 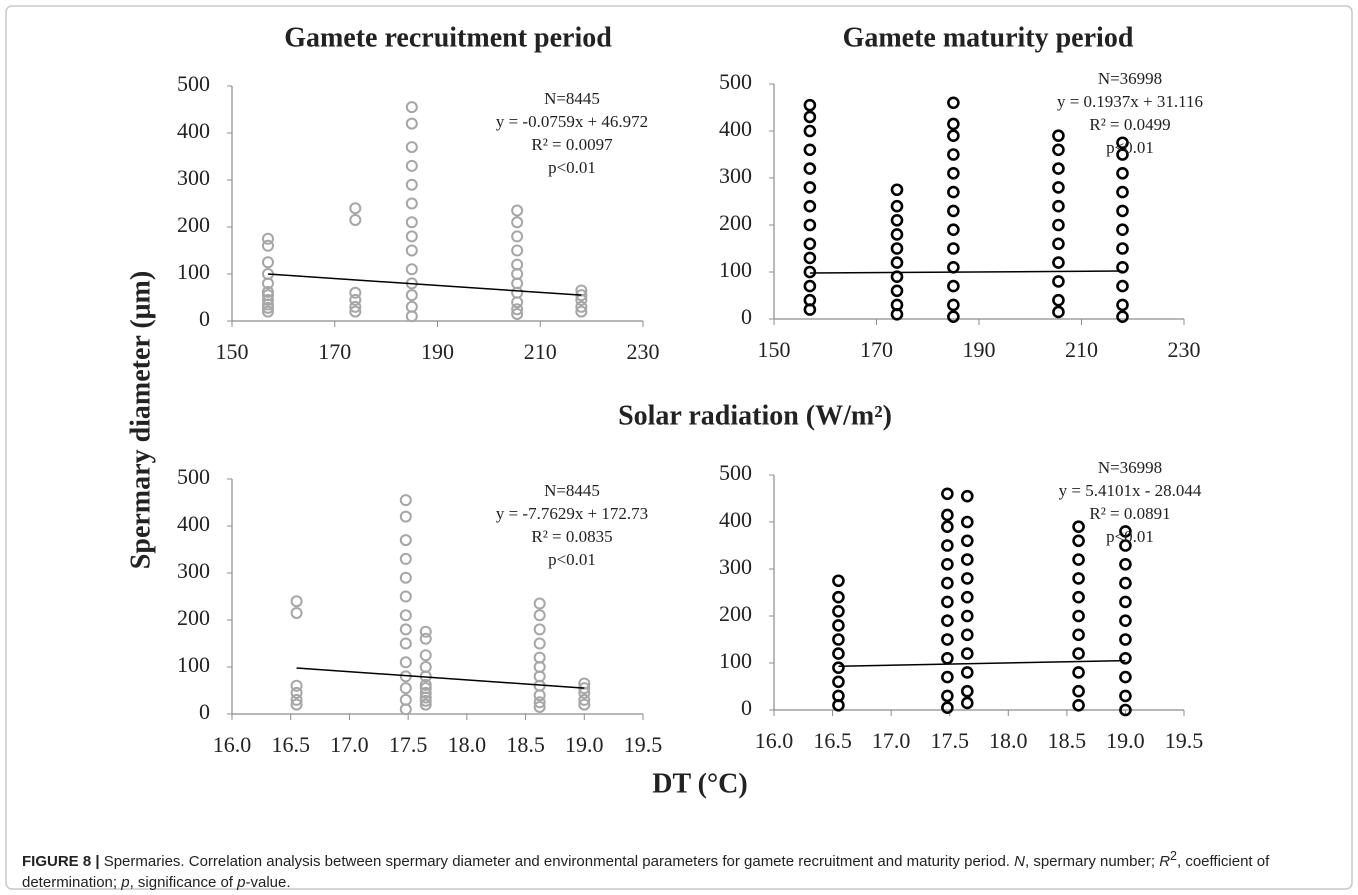 What do you see at coordinates (408, 744) in the screenshot?
I see `x-tick-label: 17.5` at bounding box center [408, 744].